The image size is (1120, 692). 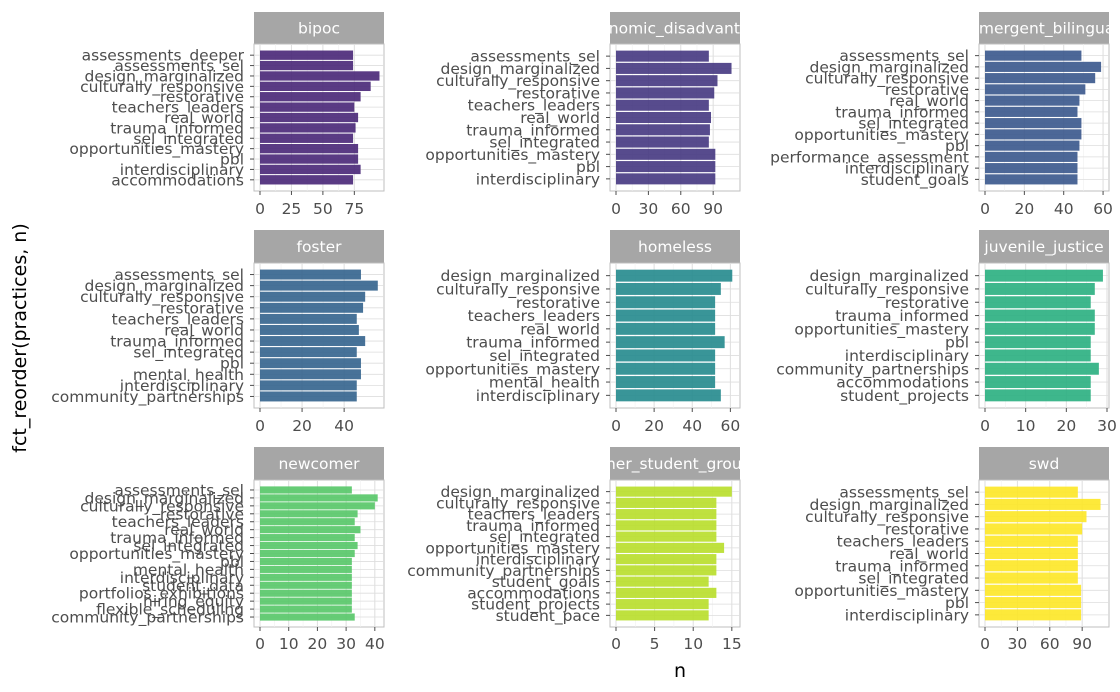 What do you see at coordinates (1038, 342) in the screenshot?
I see `bar-pbl` at bounding box center [1038, 342].